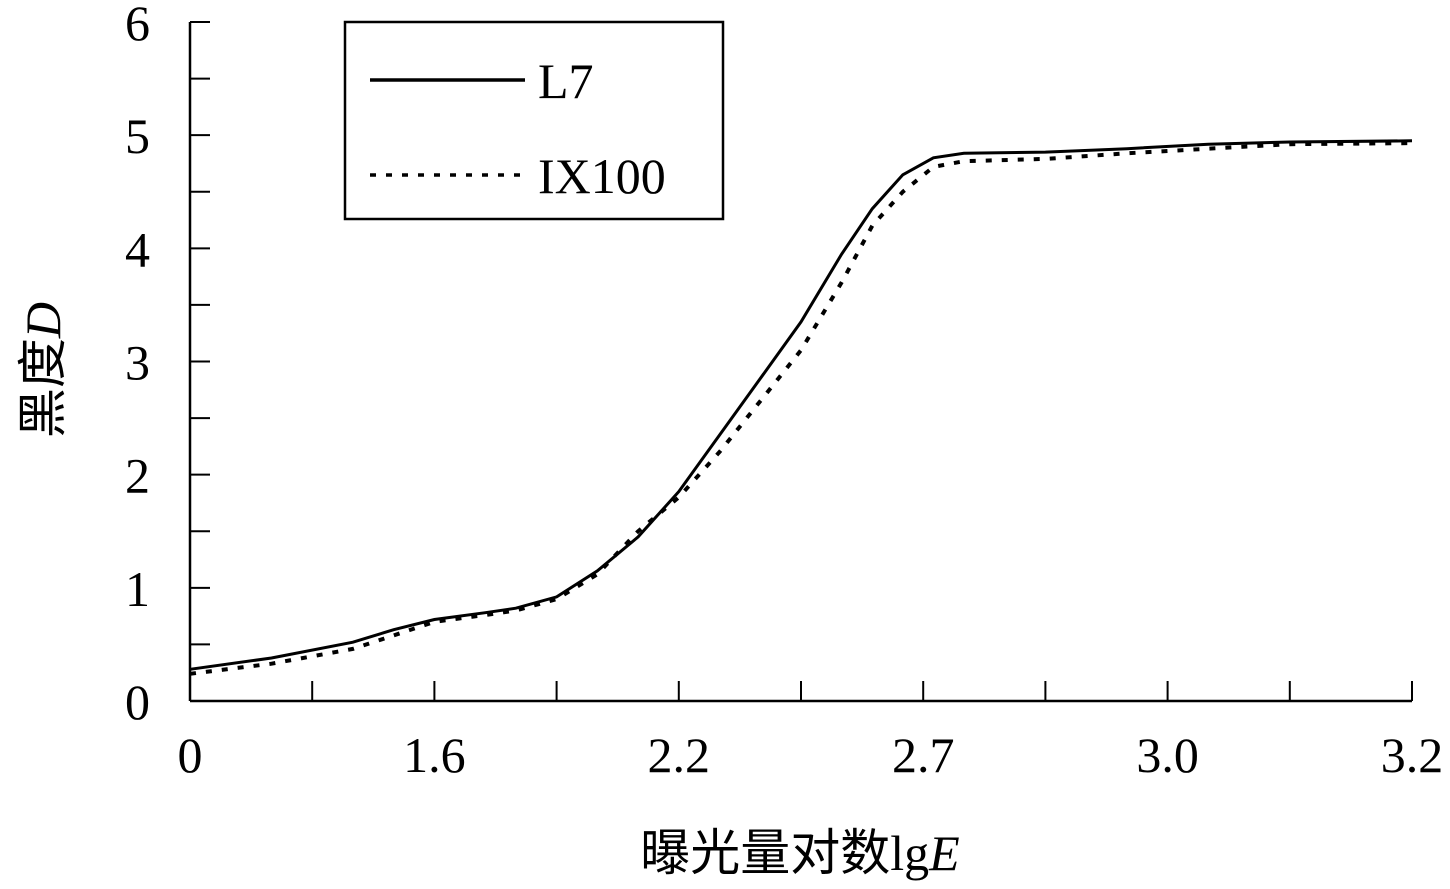 This screenshot has width=1450, height=889. What do you see at coordinates (602, 176) in the screenshot?
I see `legend-label-ix100: IX100` at bounding box center [602, 176].